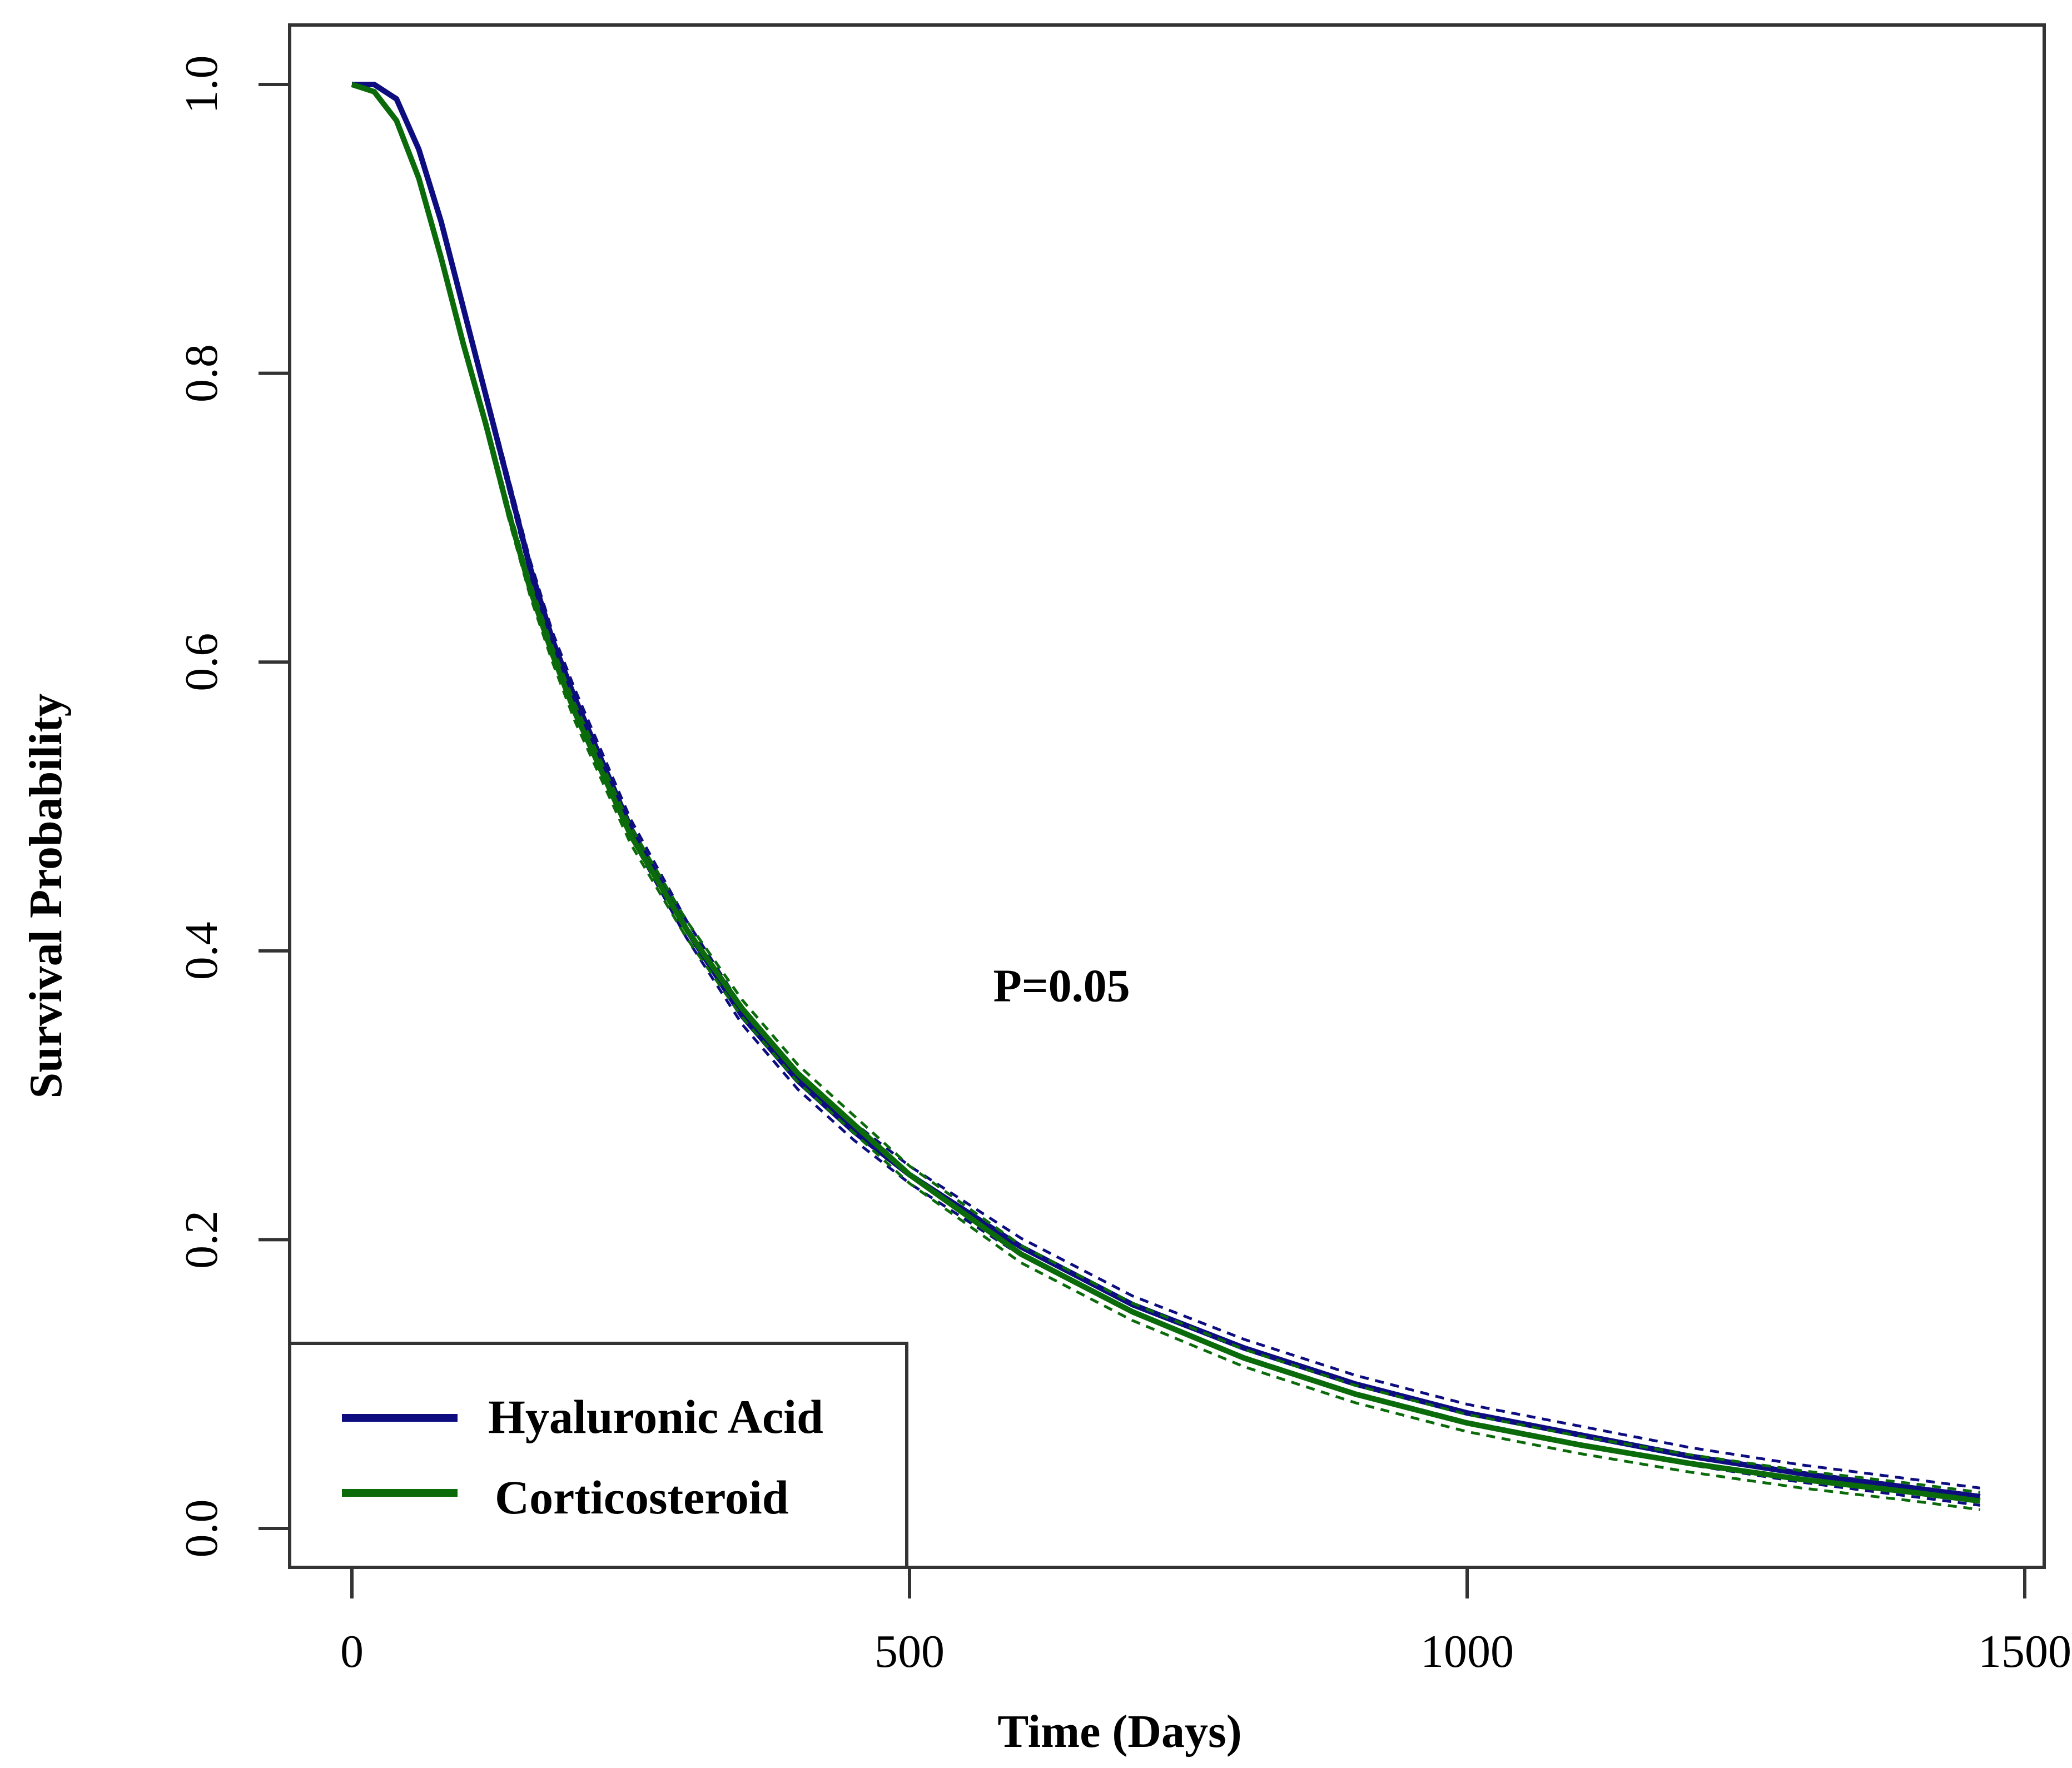  I want to click on y-tick-label: 0.0, so click(202, 1529).